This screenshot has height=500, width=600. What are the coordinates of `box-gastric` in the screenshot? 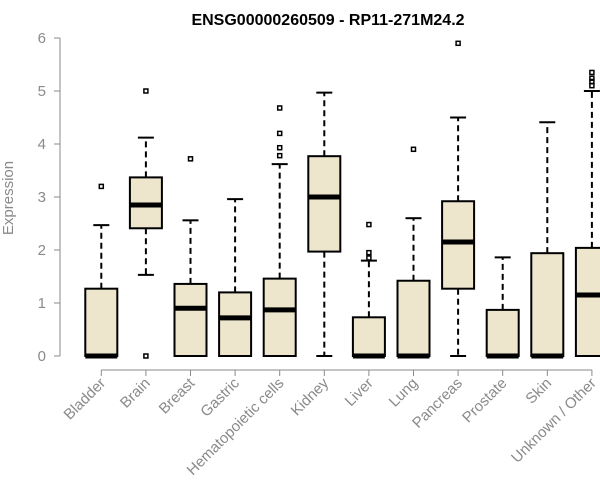 It's located at (235, 277).